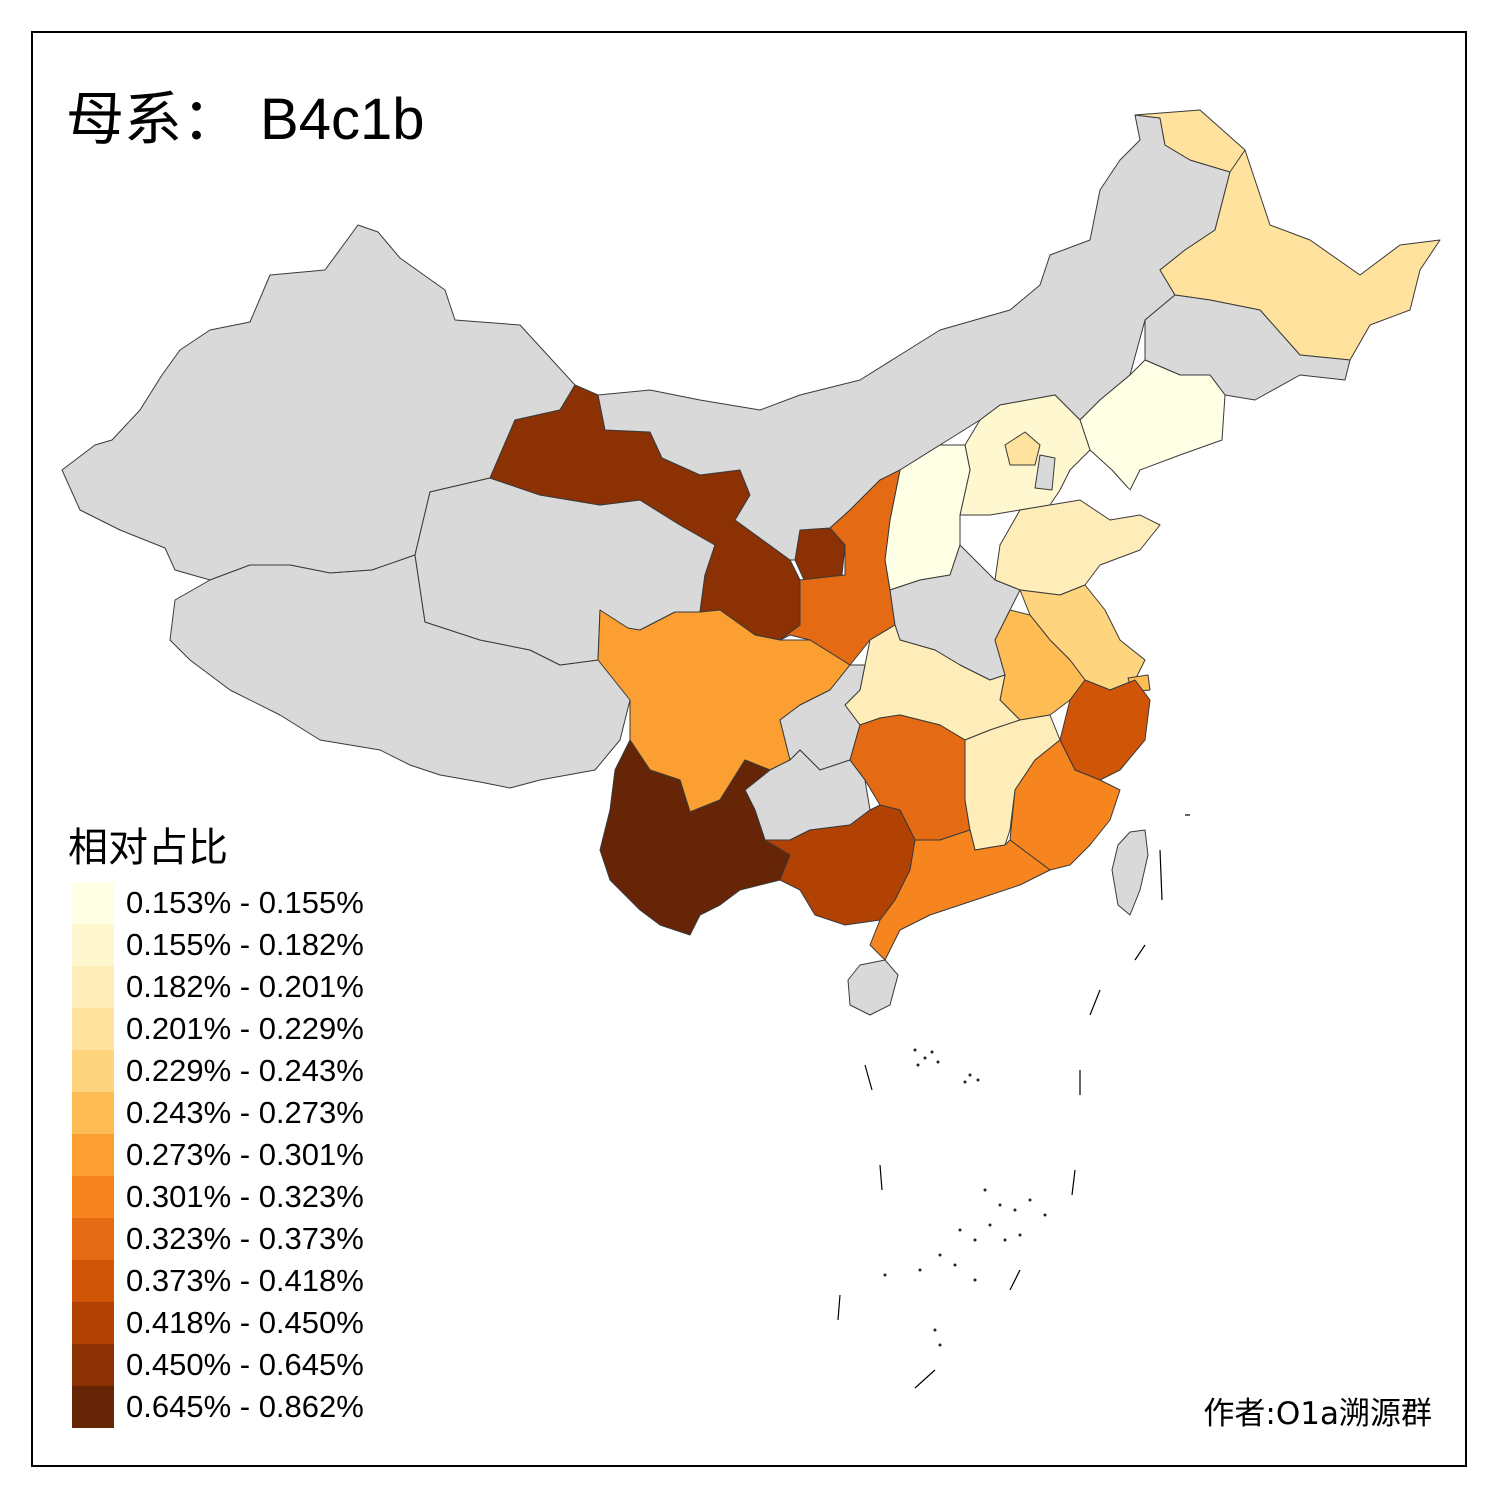 The height and width of the screenshot is (1500, 1500). Describe the element at coordinates (245, 1196) in the screenshot. I see `legend-label: 0.301% - 0.323%` at that location.